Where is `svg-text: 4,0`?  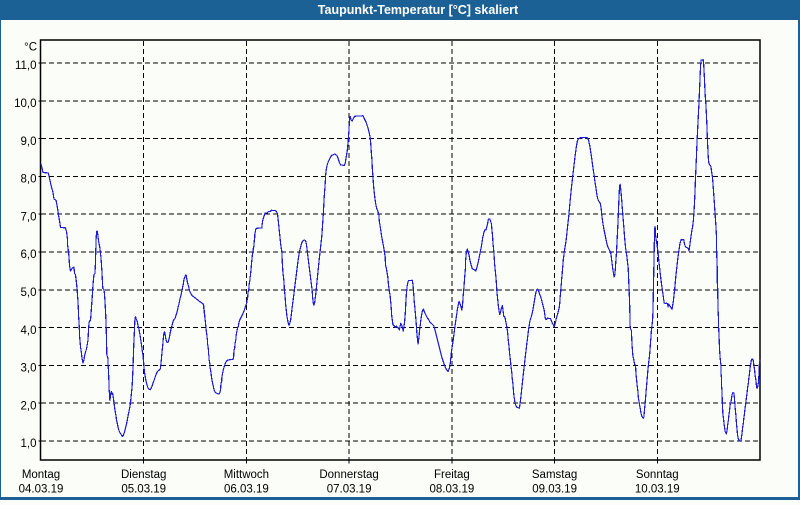 svg-text: 4,0 is located at coordinates (29, 331).